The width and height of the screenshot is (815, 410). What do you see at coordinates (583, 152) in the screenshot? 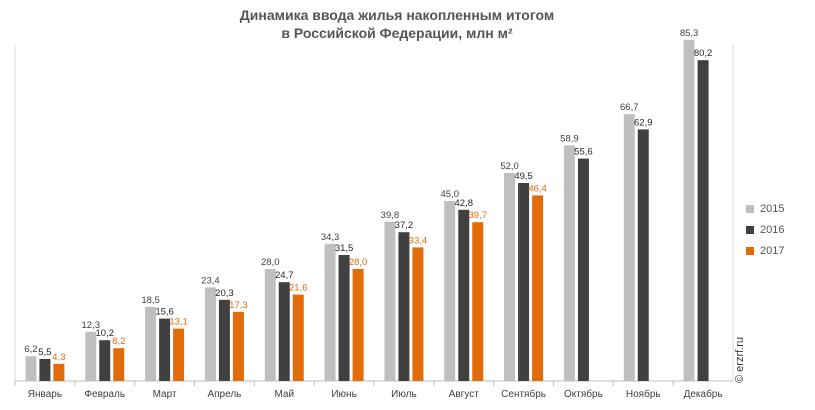
I see `data-label-2016: 55,6` at bounding box center [583, 152].